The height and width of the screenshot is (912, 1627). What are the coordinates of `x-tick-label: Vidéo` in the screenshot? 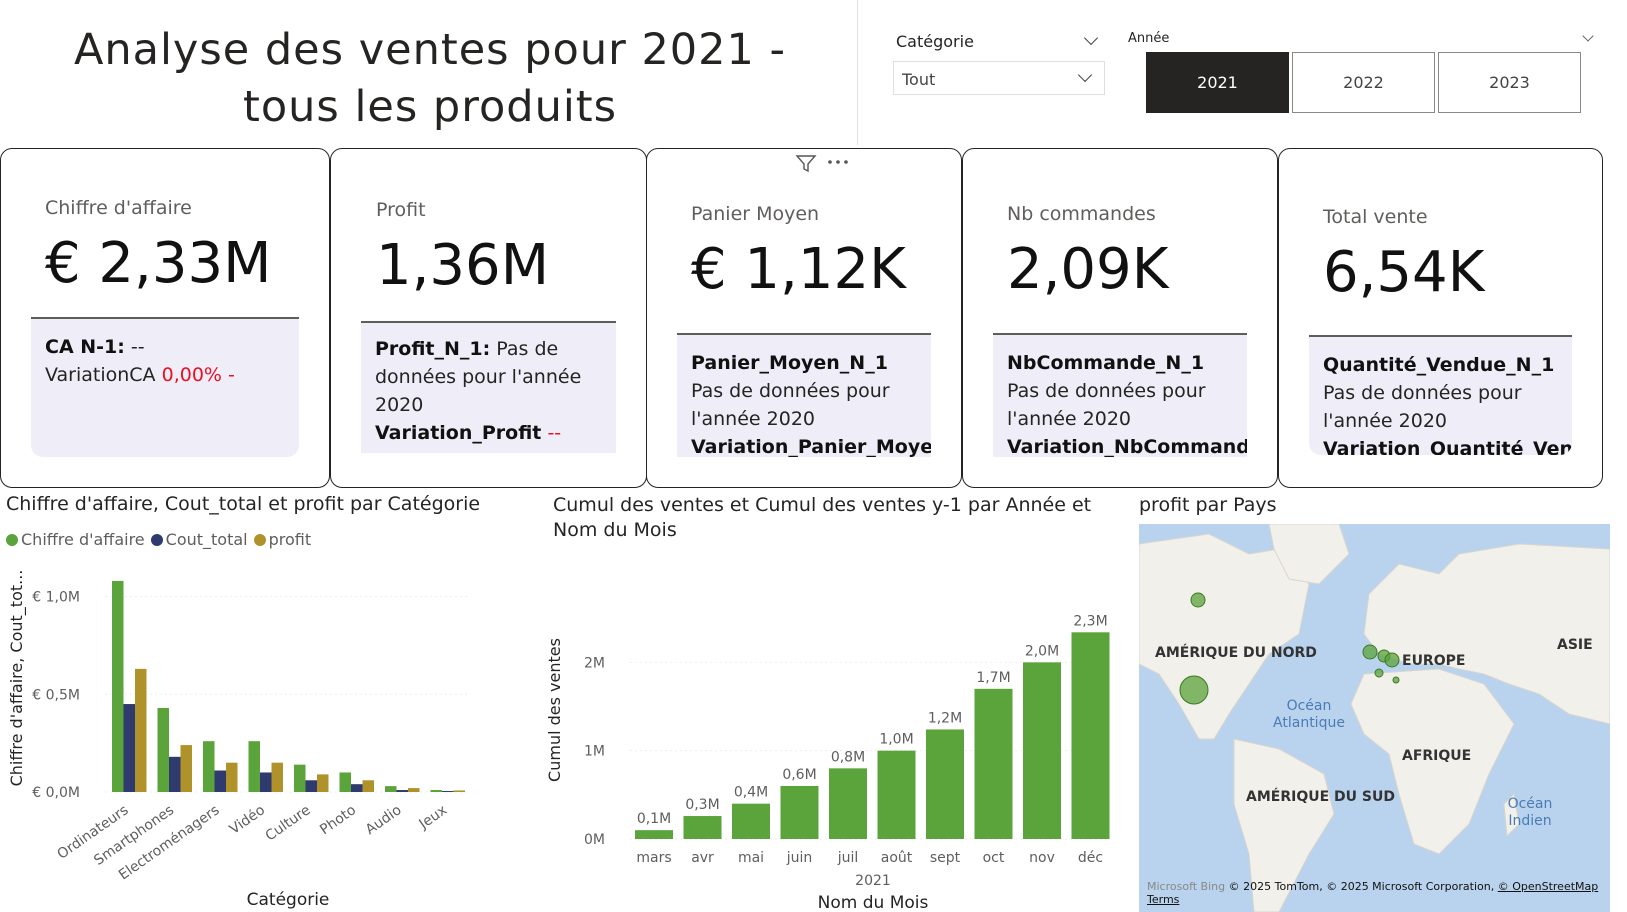 It's located at (247, 820).